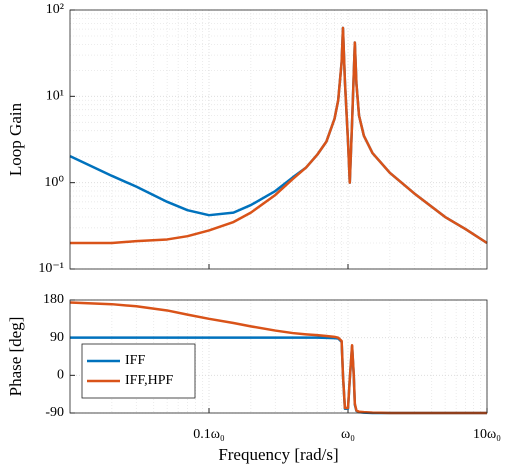 The height and width of the screenshot is (469, 507). I want to click on x-axis-label: Frequency [rad/s], so click(278, 454).